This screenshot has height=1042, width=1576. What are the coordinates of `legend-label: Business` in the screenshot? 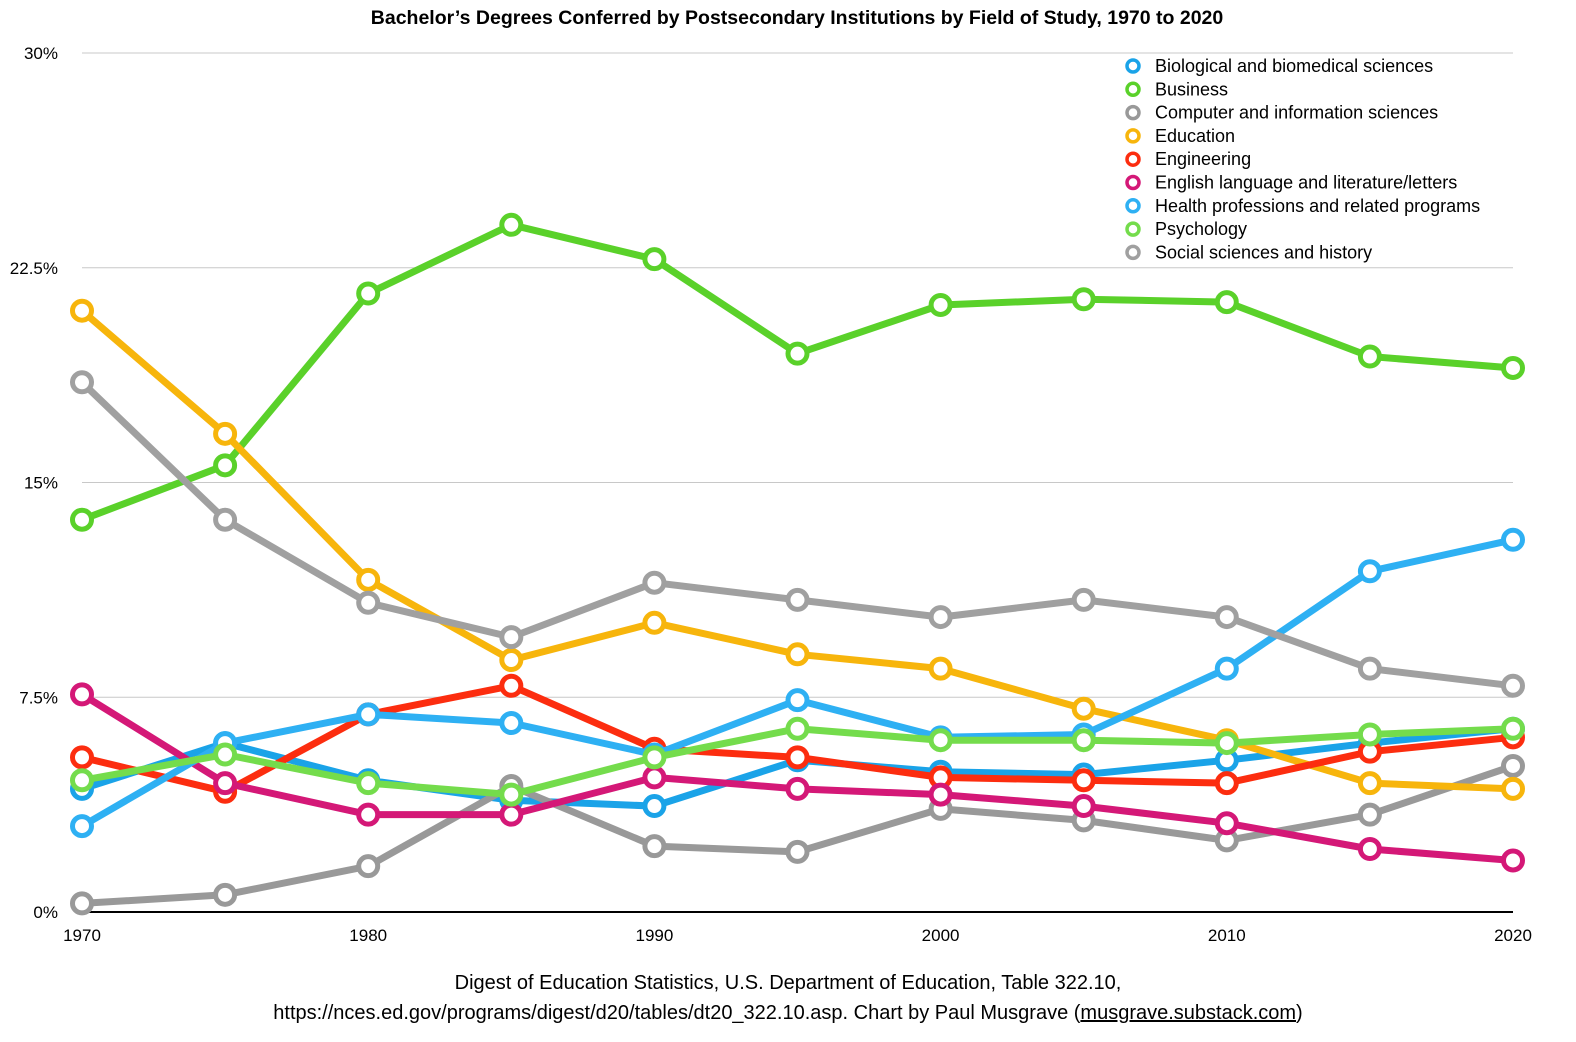 It's located at (1191, 89).